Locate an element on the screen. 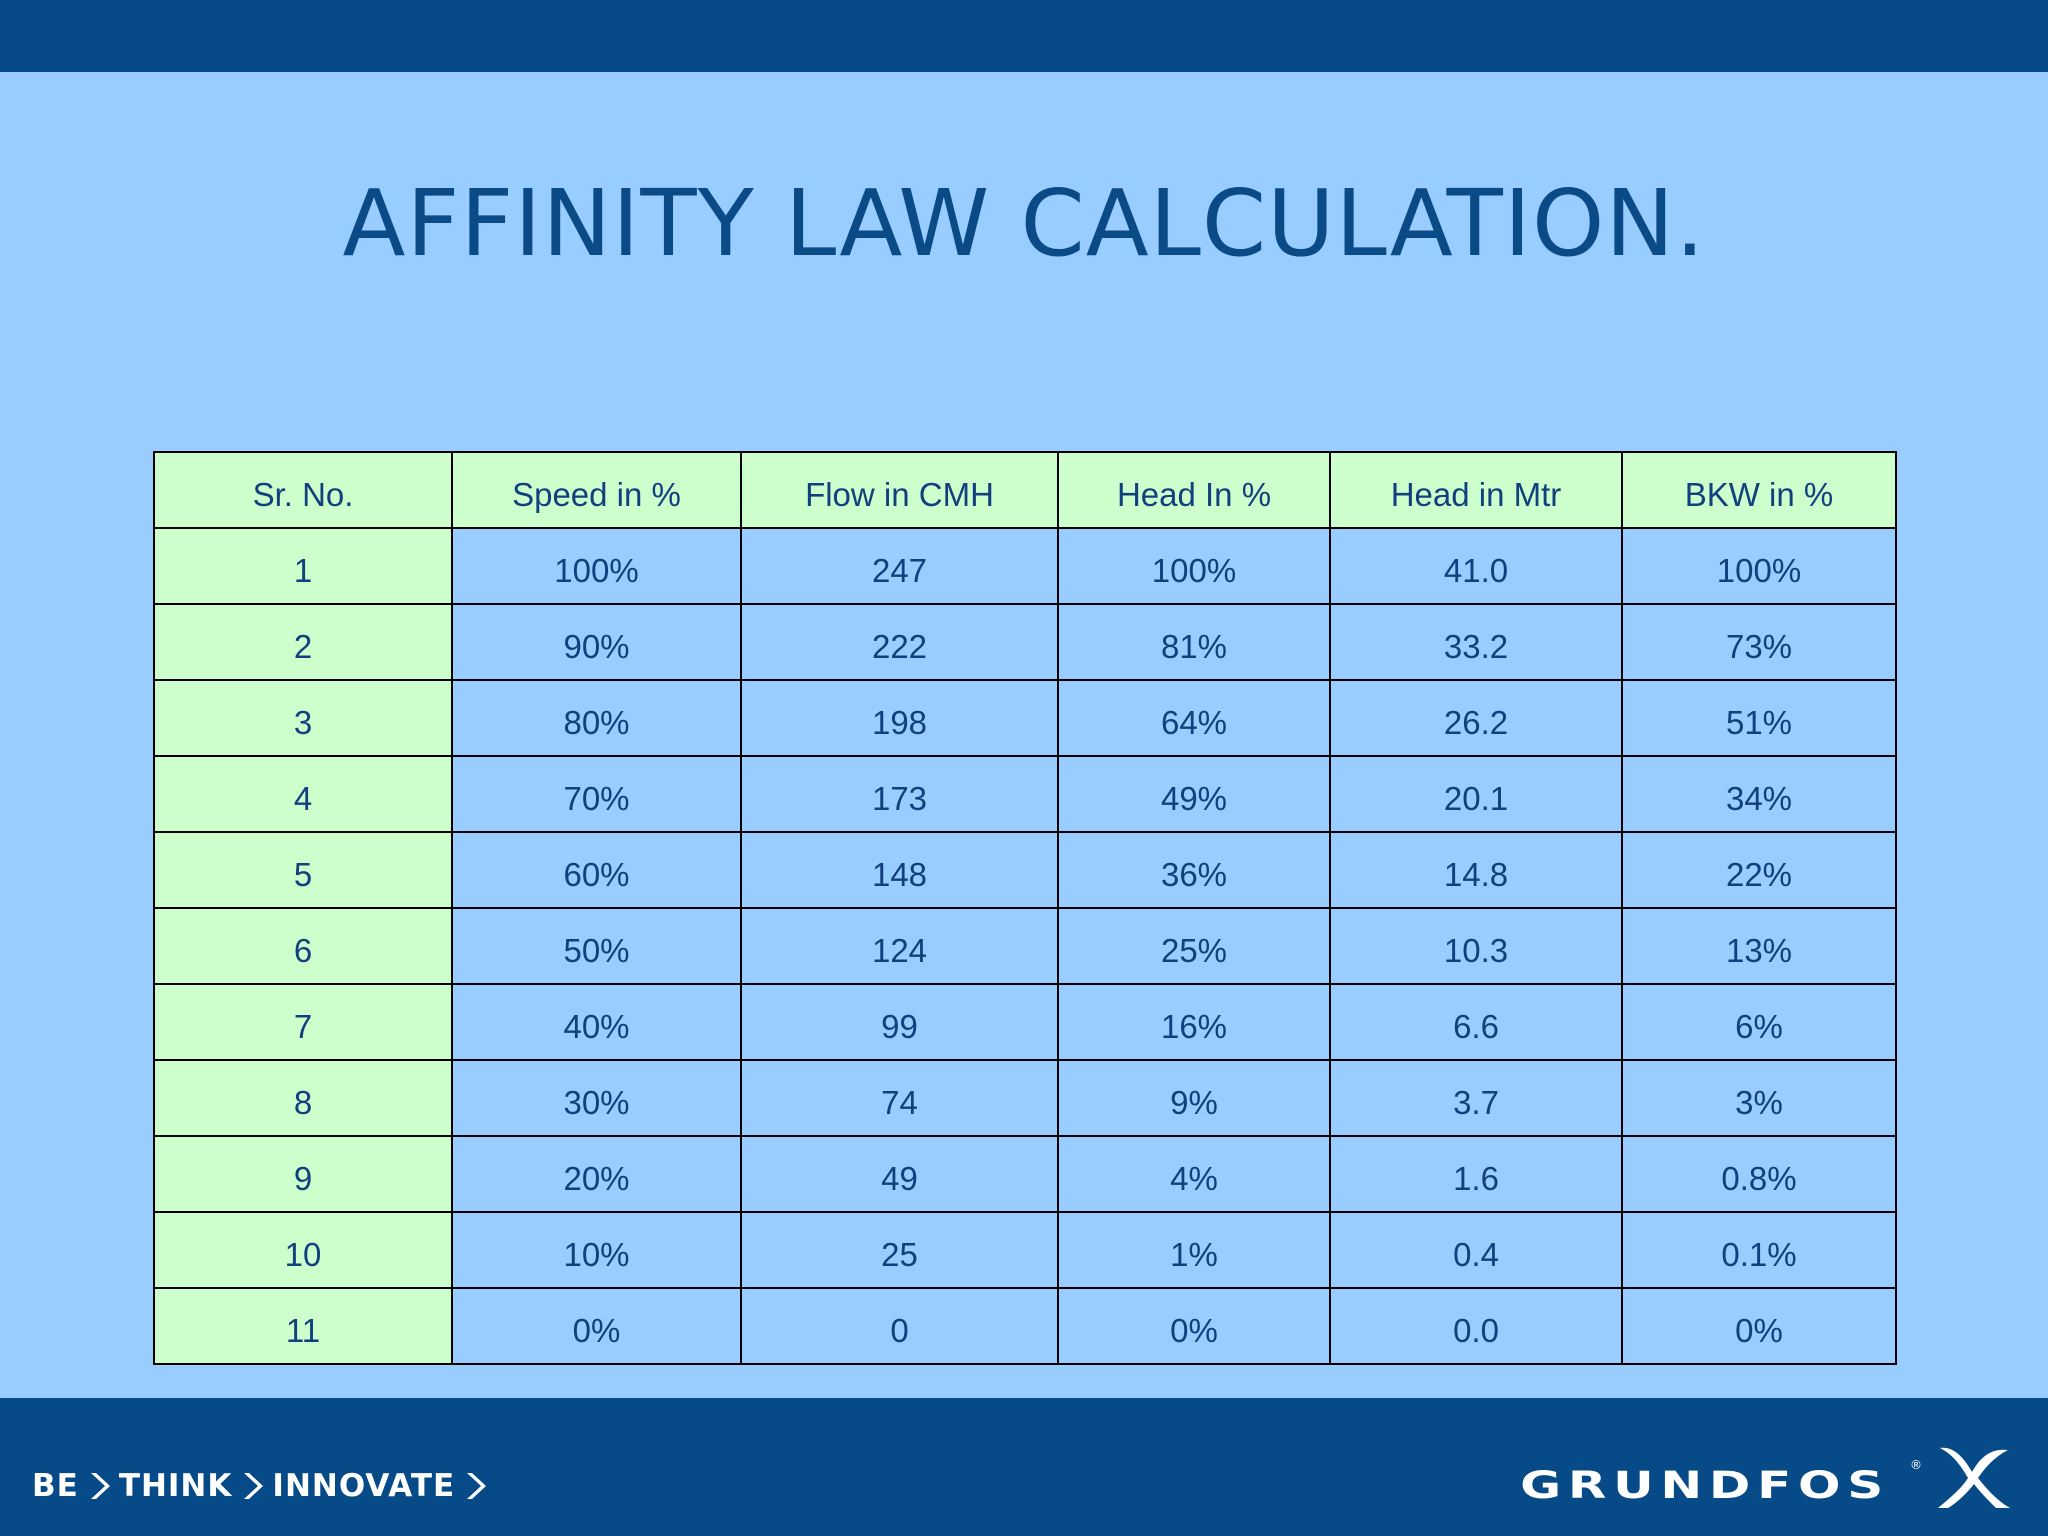 The height and width of the screenshot is (1536, 2048). cell-sr-no: 4 is located at coordinates (303, 794).